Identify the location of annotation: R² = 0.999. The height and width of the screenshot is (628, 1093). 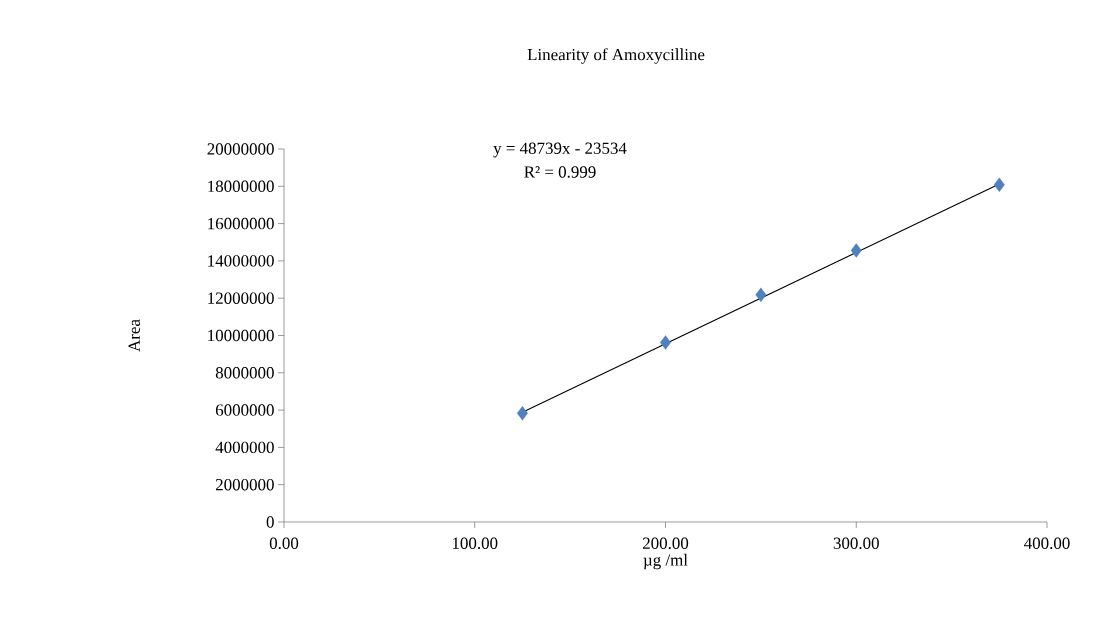
(560, 172).